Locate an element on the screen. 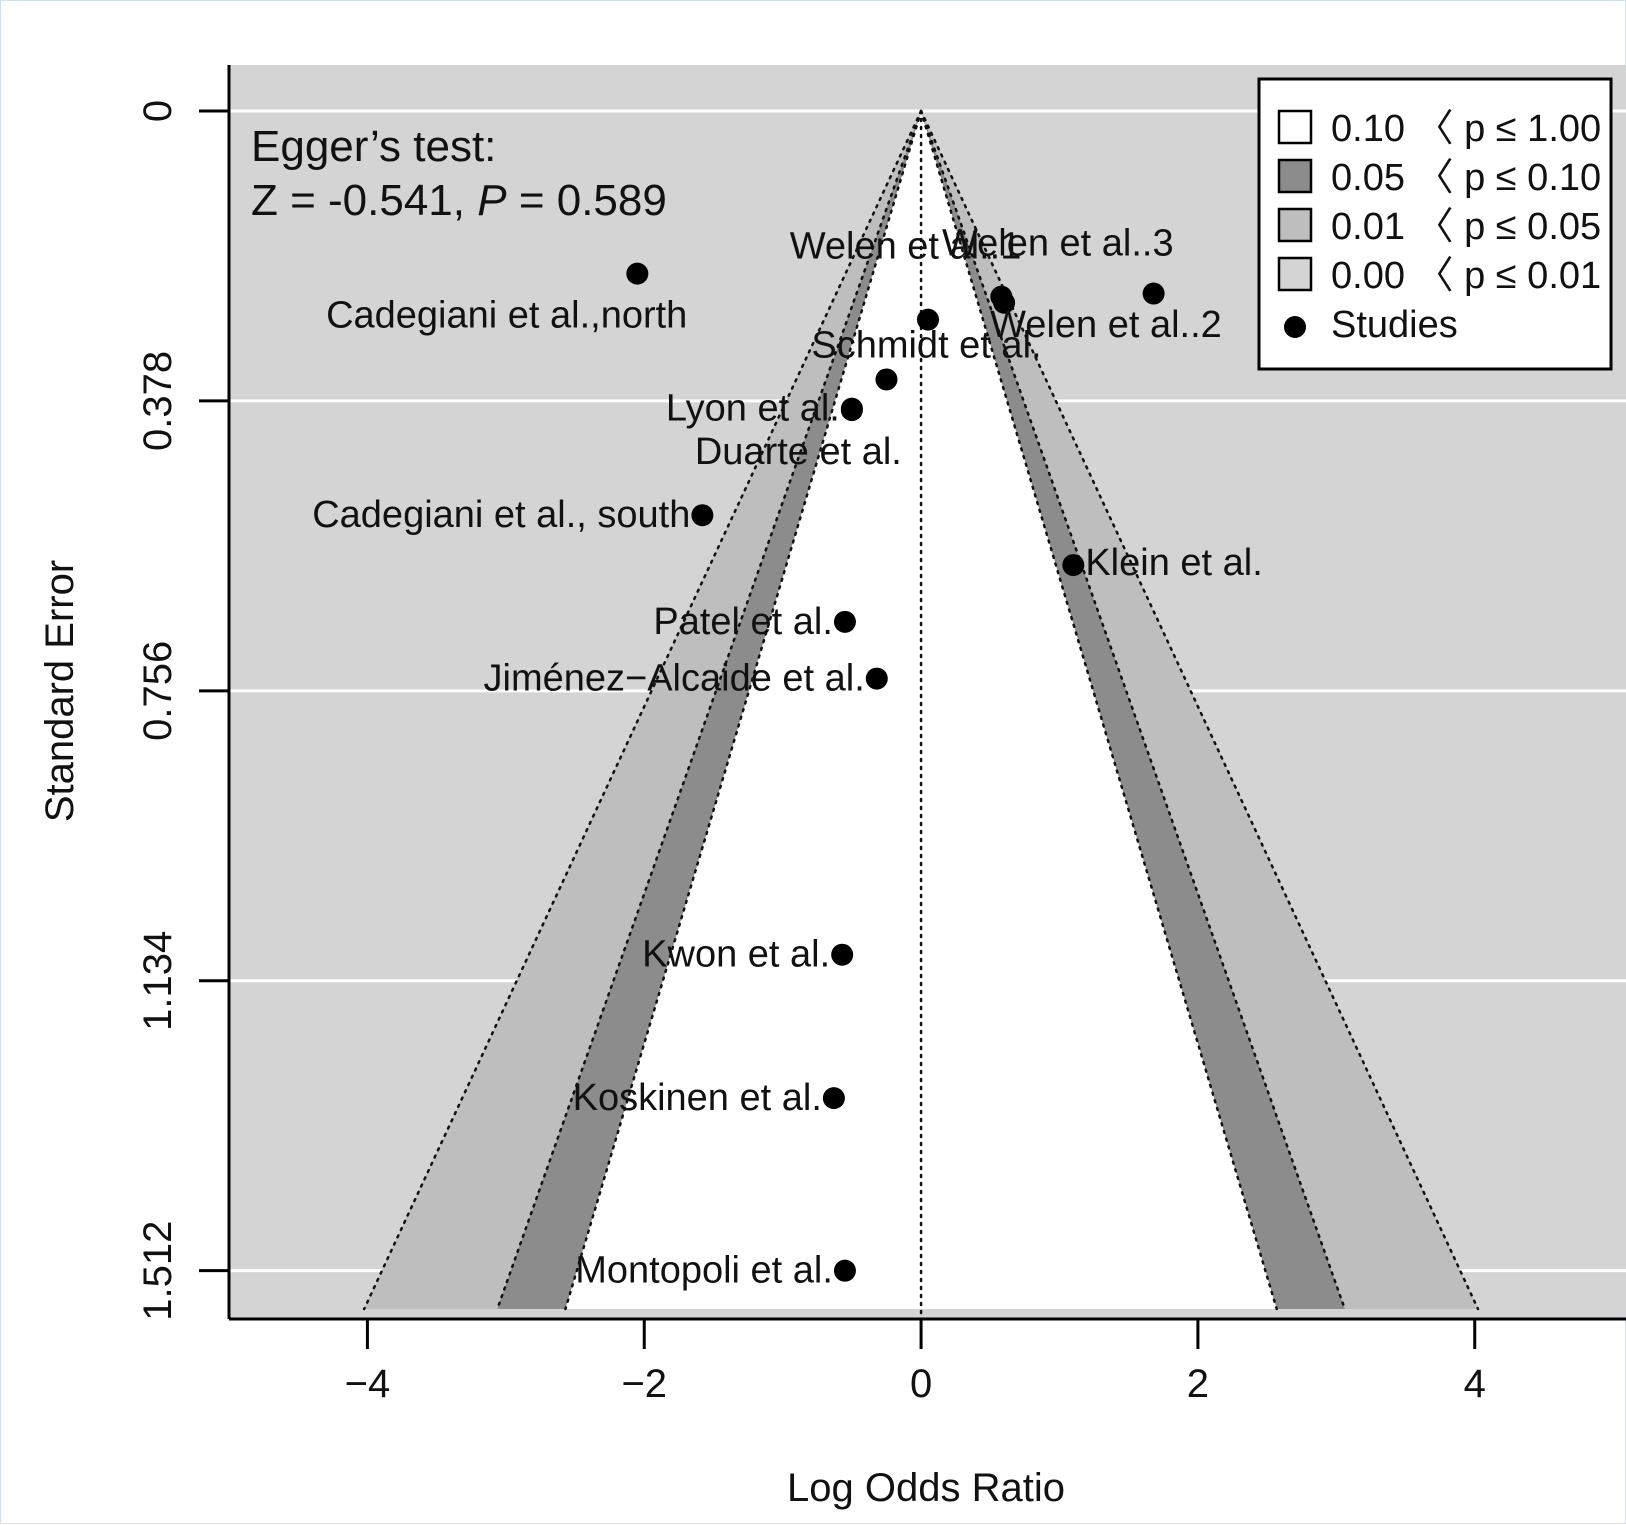 The height and width of the screenshot is (1525, 1626). eggers-test-title: Egger’s test: is located at coordinates (373, 146).